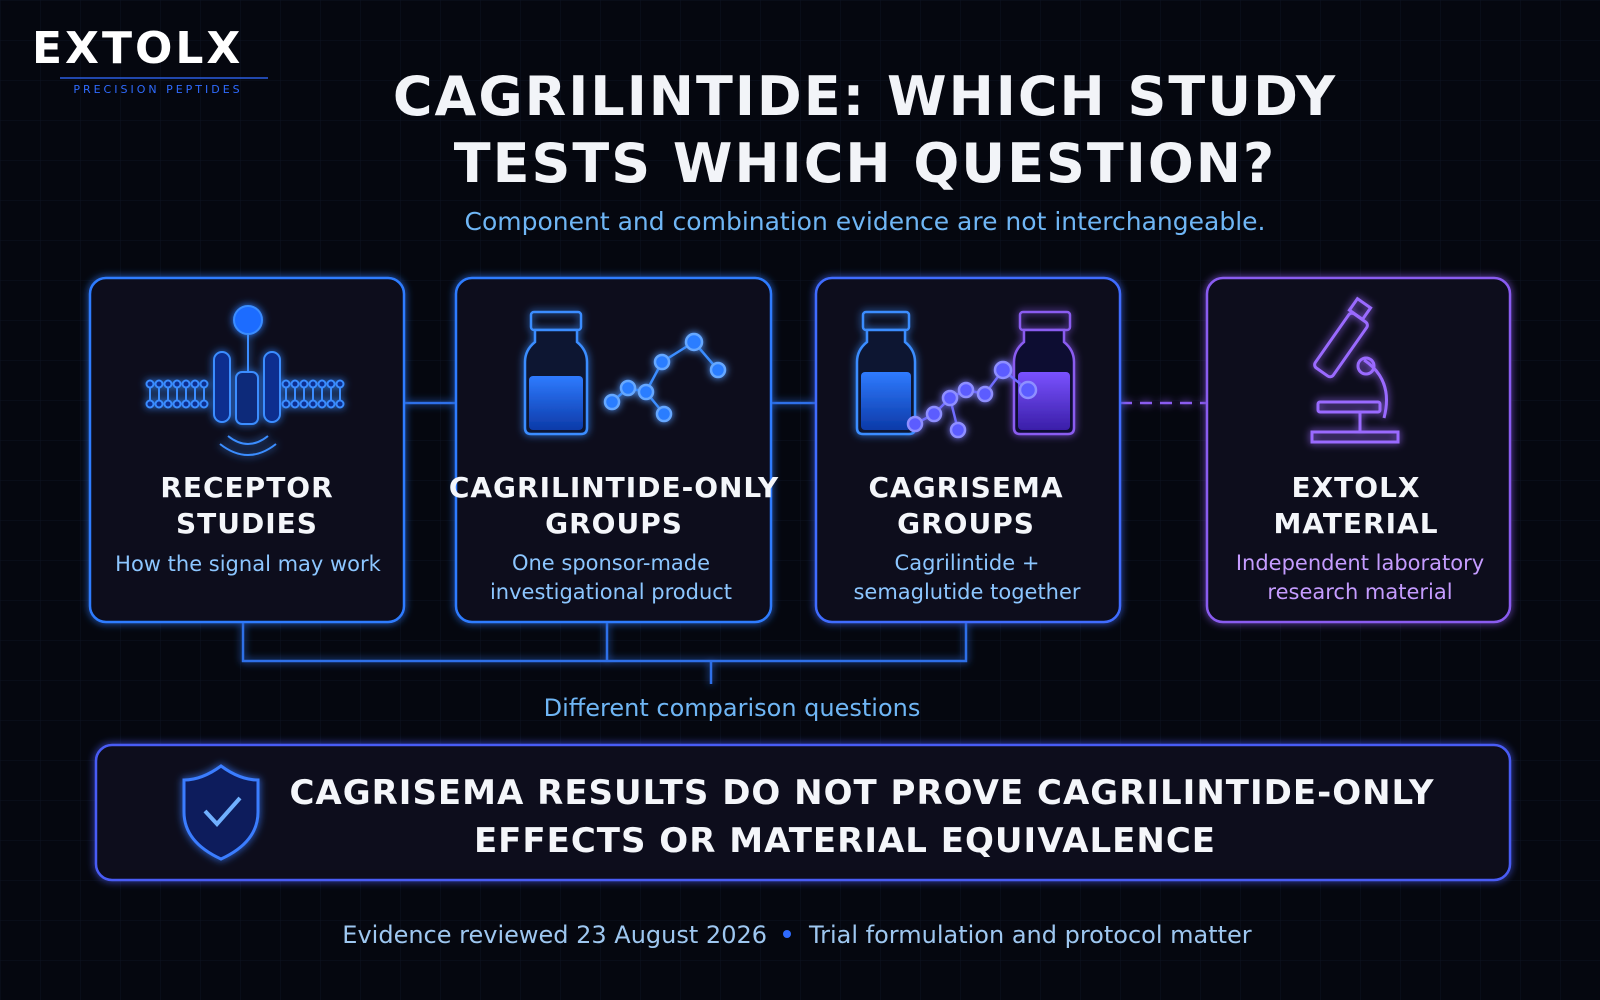 This screenshot has width=1600, height=1000. I want to click on callout-box, so click(803, 812).